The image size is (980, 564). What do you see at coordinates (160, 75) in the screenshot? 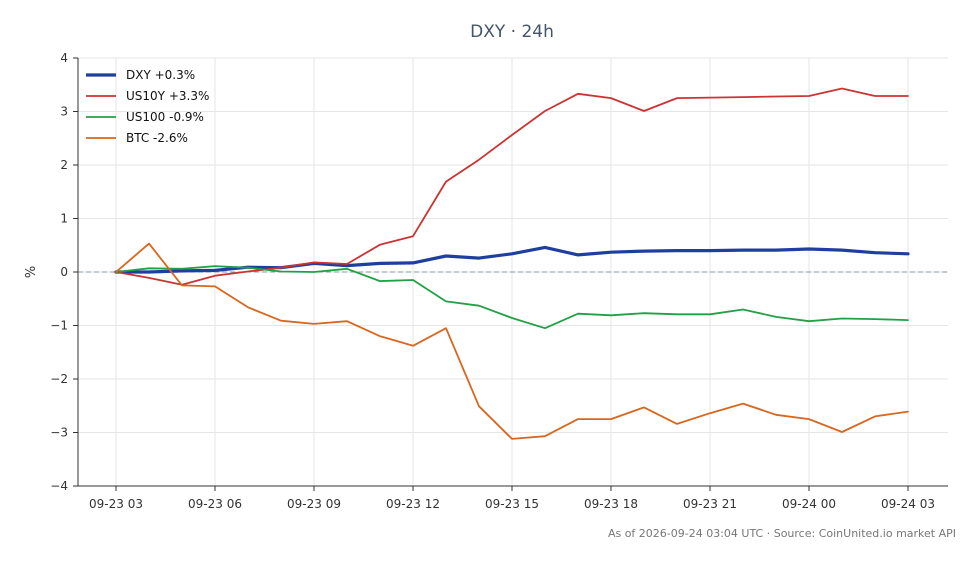
I see `legend-label: DXY +0.3%` at bounding box center [160, 75].